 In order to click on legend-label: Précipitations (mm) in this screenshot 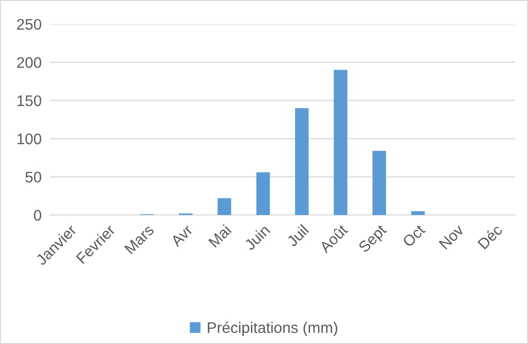, I will do `click(273, 329)`.